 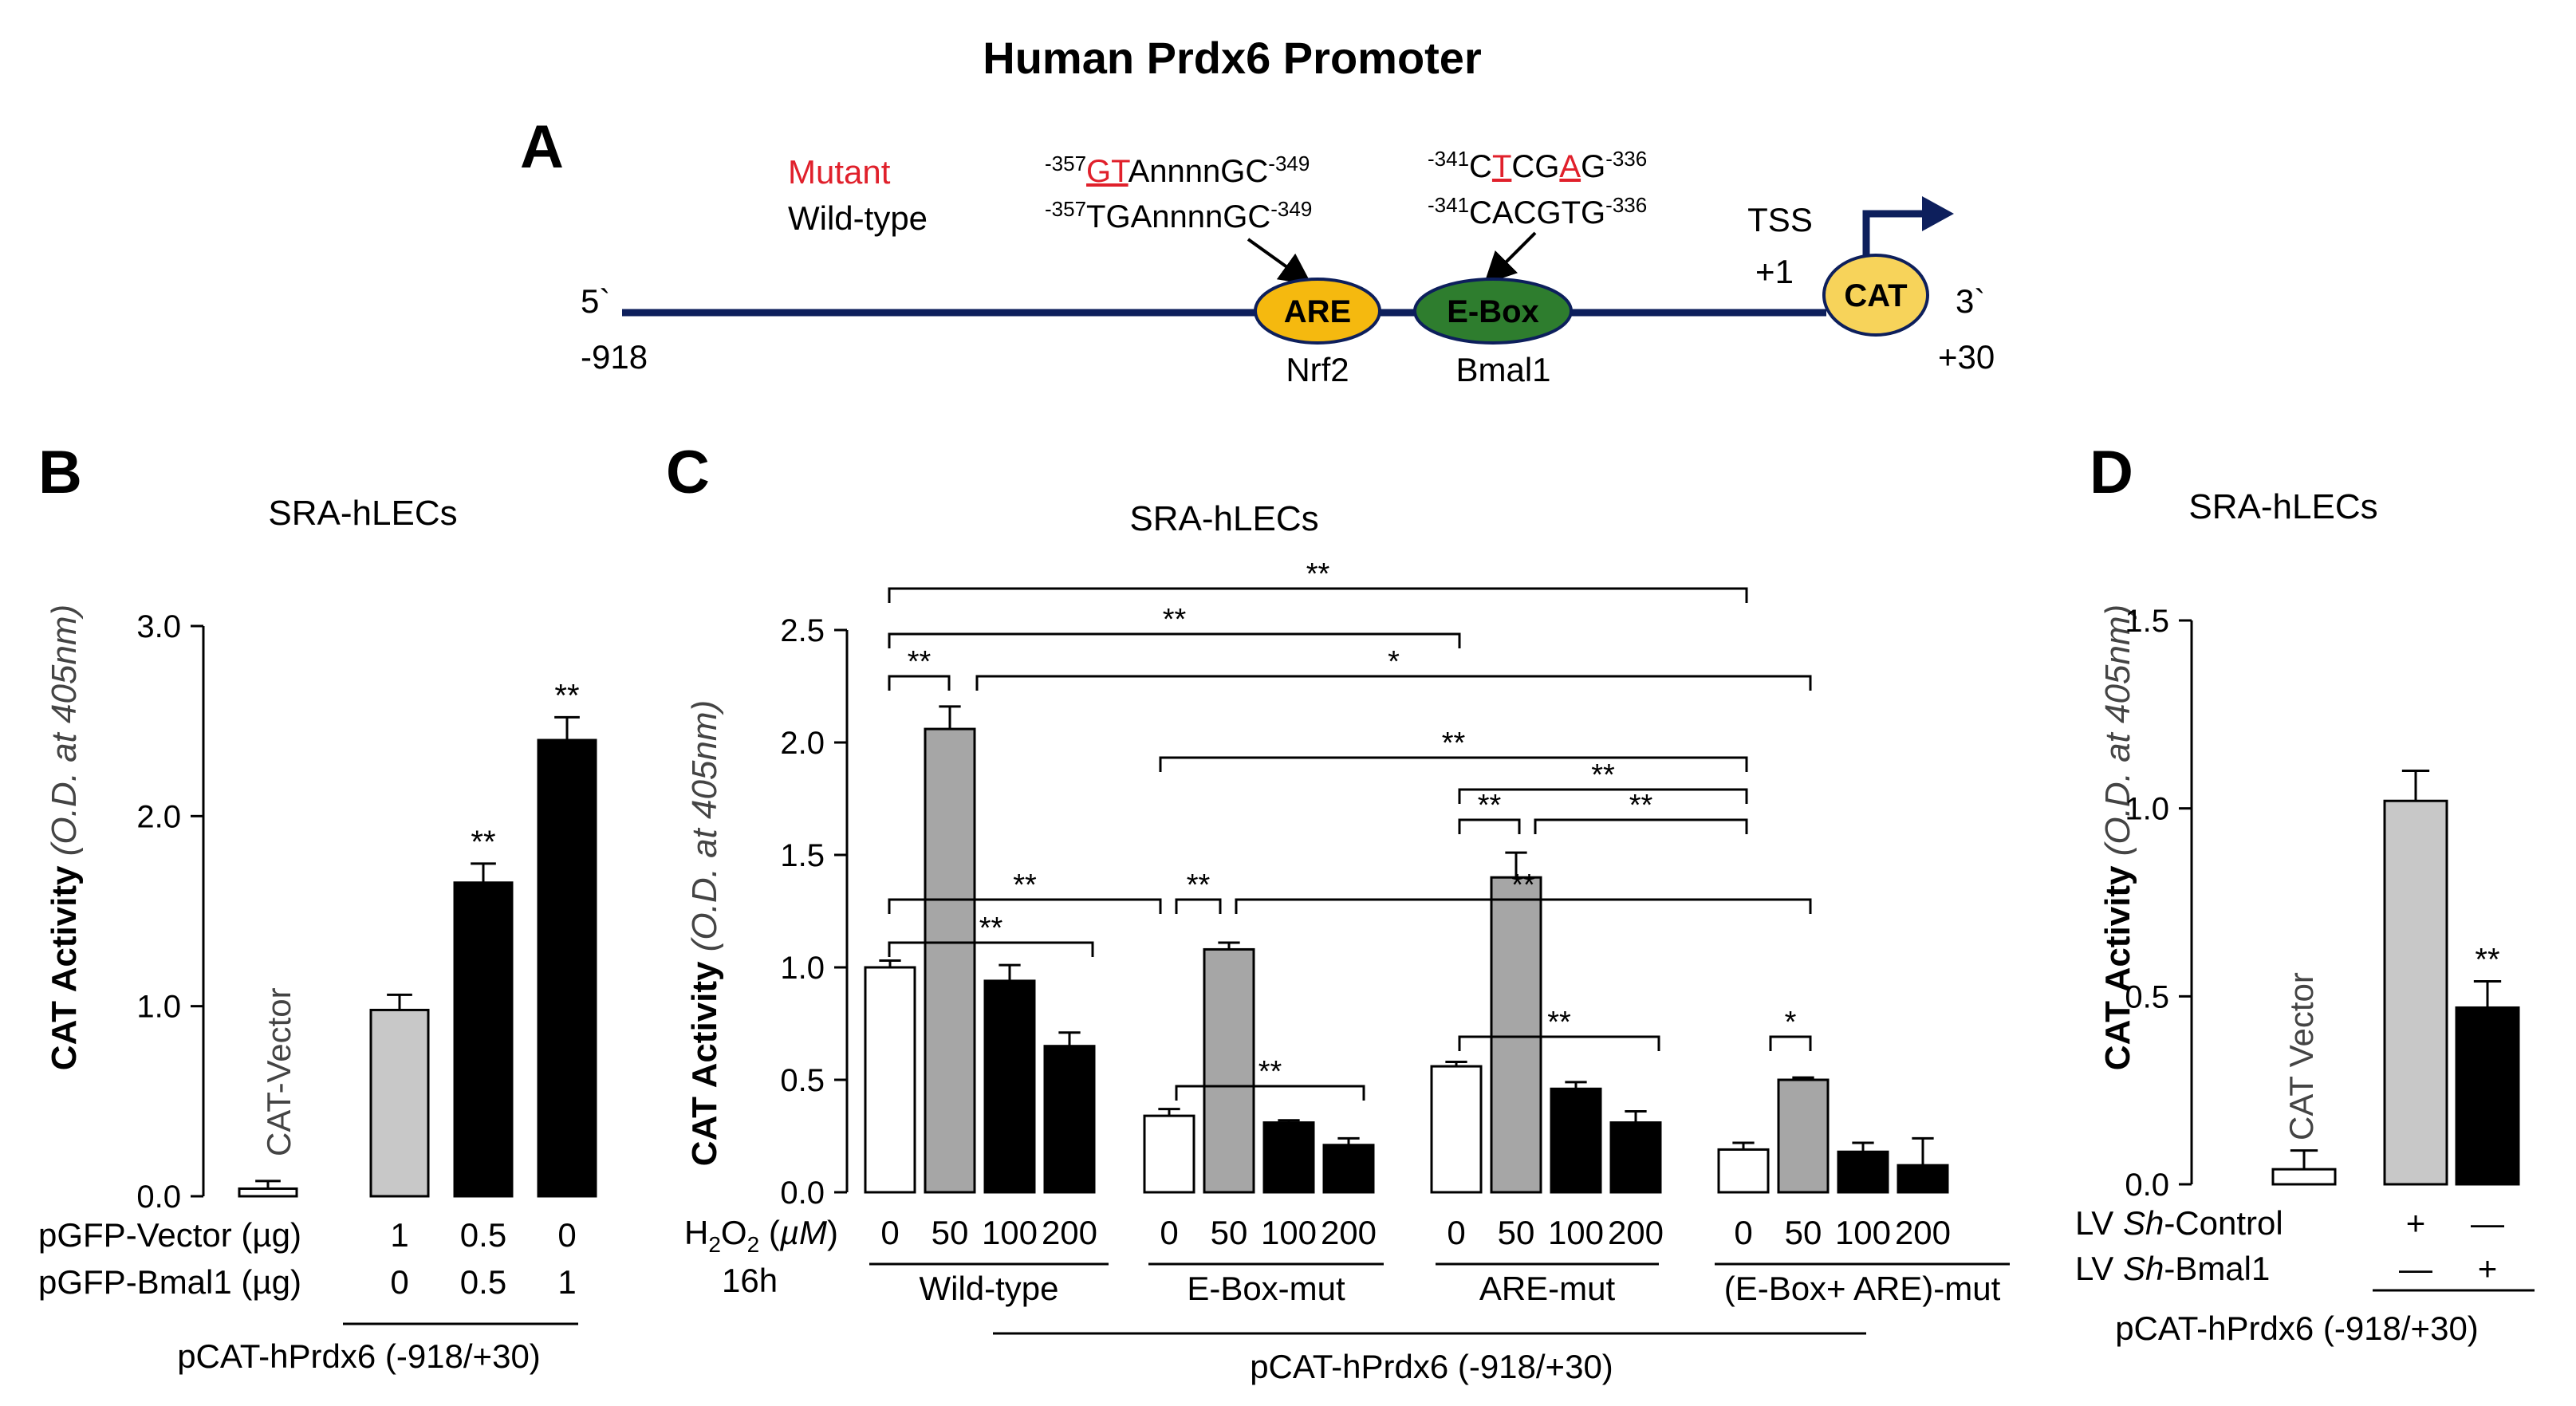 I want to click on panel-d-condition-rows: + — — +, so click(x=2451, y=1245).